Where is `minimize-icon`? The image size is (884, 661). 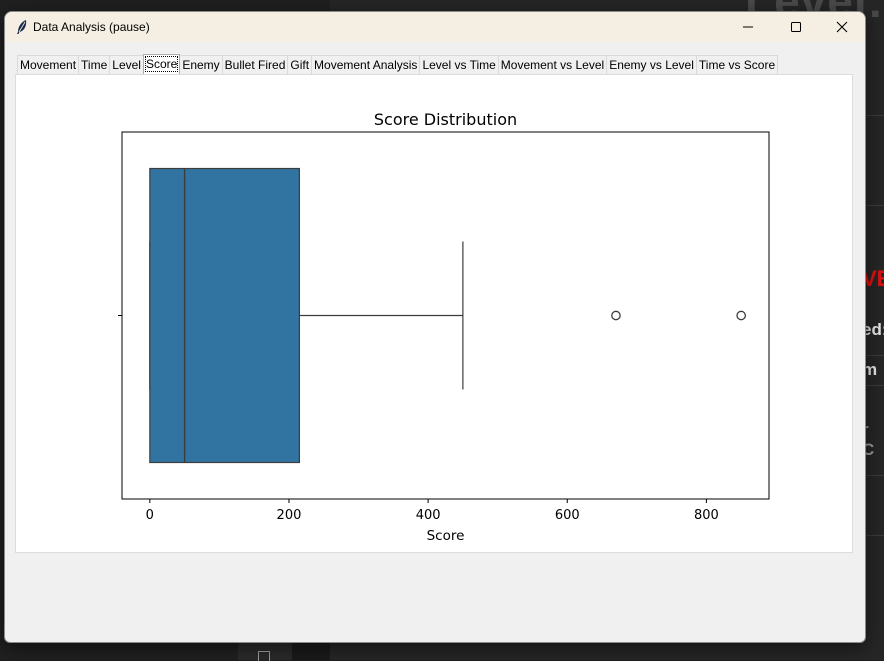 minimize-icon is located at coordinates (748, 27).